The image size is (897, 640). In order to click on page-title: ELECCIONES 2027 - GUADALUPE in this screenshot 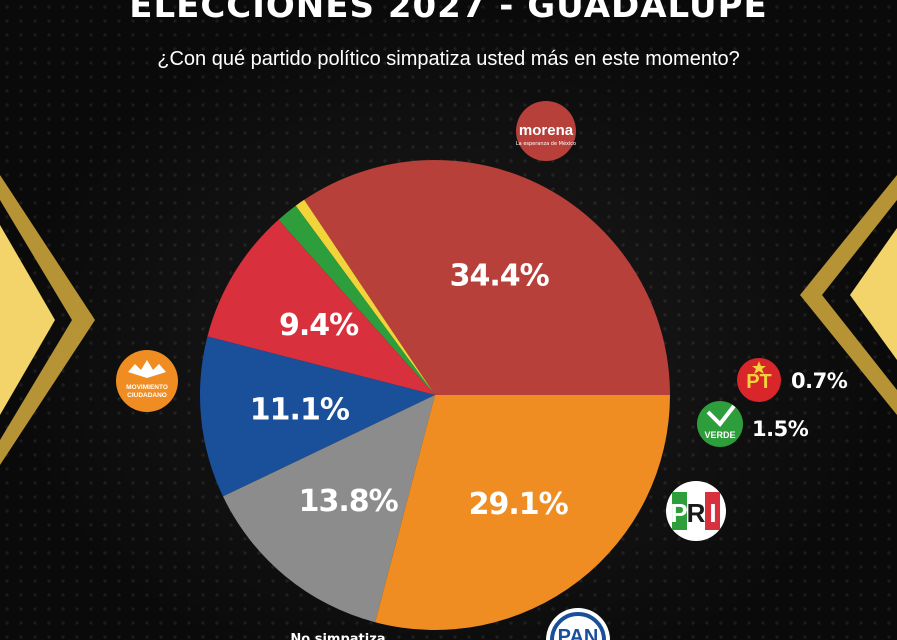, I will do `click(448, 13)`.